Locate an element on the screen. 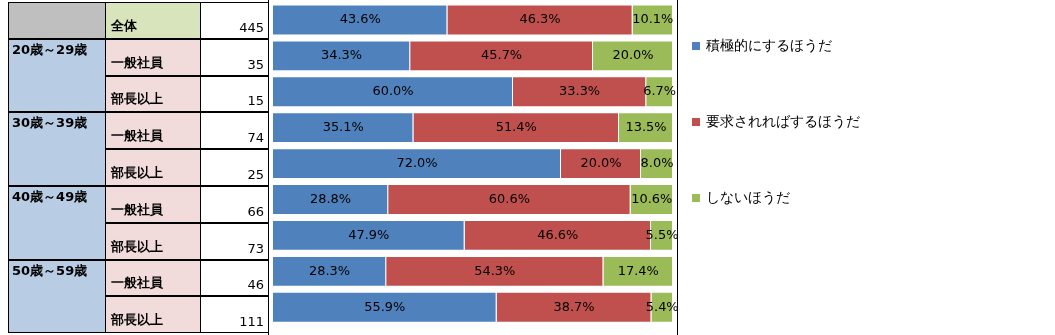  data-label: 55.9% is located at coordinates (385, 306).